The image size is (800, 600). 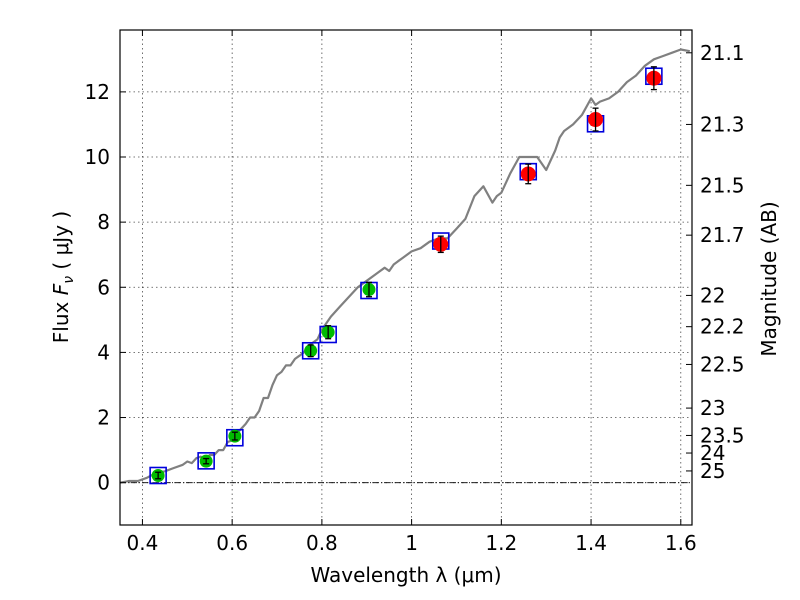 I want to click on x-tick-label: 0.6, so click(x=232, y=543).